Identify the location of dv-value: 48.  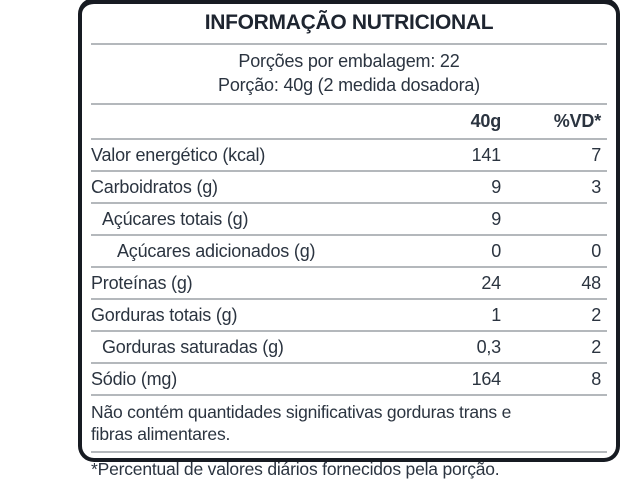
(591, 282).